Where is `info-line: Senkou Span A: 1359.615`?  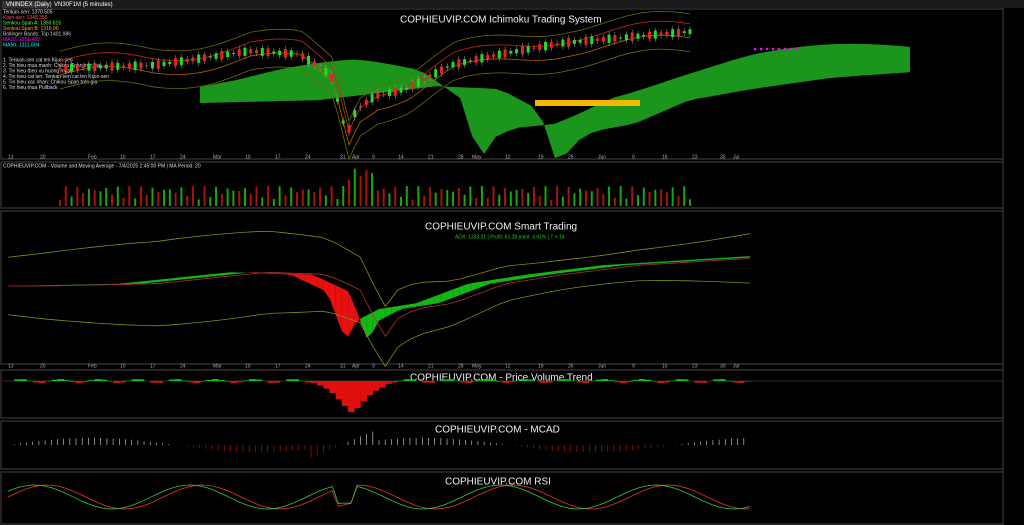 info-line: Senkou Span A: 1359.615 is located at coordinates (32, 23).